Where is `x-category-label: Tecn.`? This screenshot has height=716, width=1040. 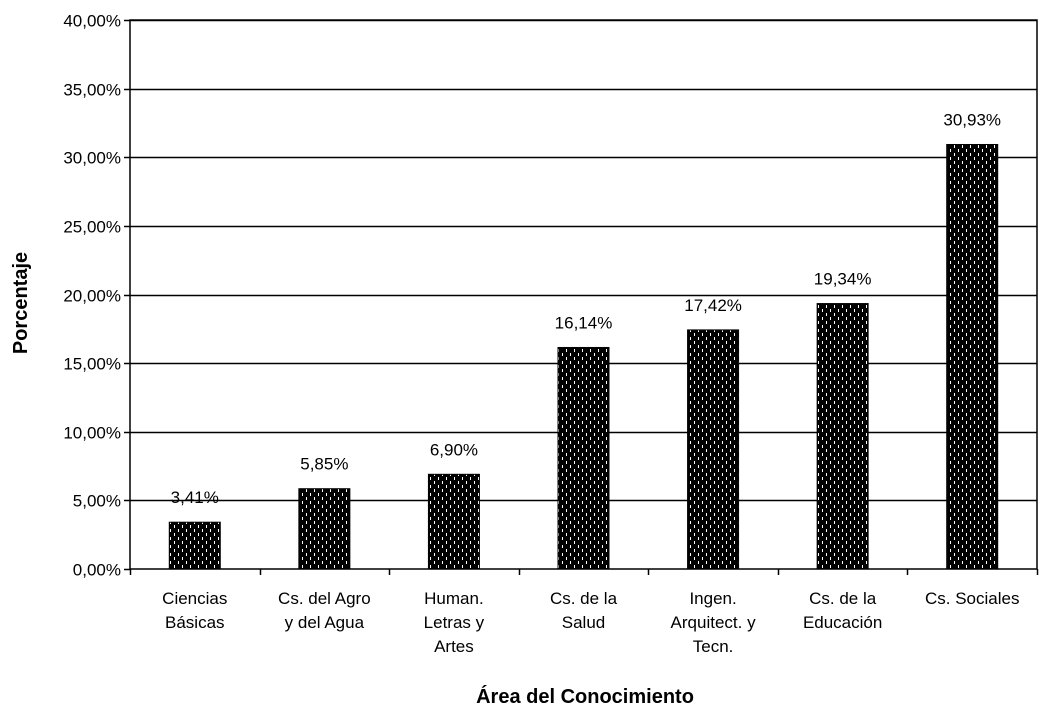
x-category-label: Tecn. is located at coordinates (713, 646).